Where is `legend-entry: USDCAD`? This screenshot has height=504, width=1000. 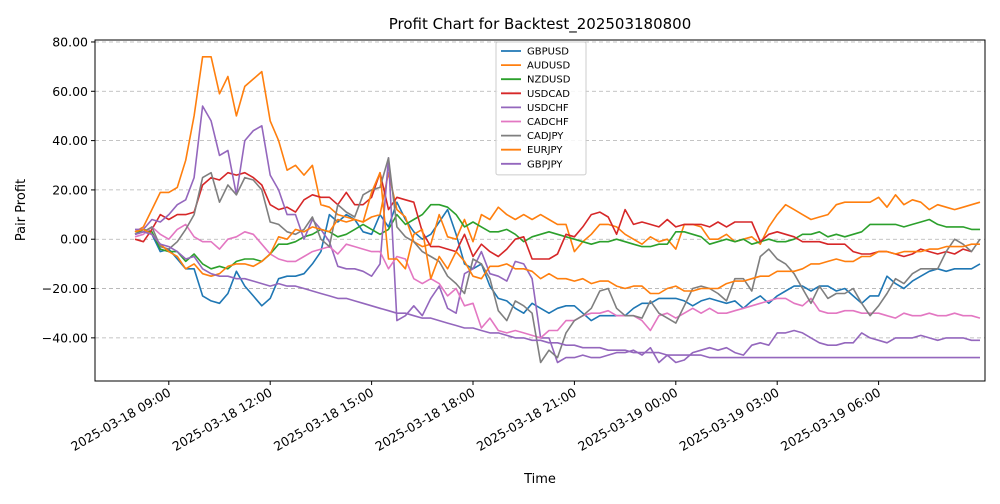 legend-entry: USDCAD is located at coordinates (548, 94).